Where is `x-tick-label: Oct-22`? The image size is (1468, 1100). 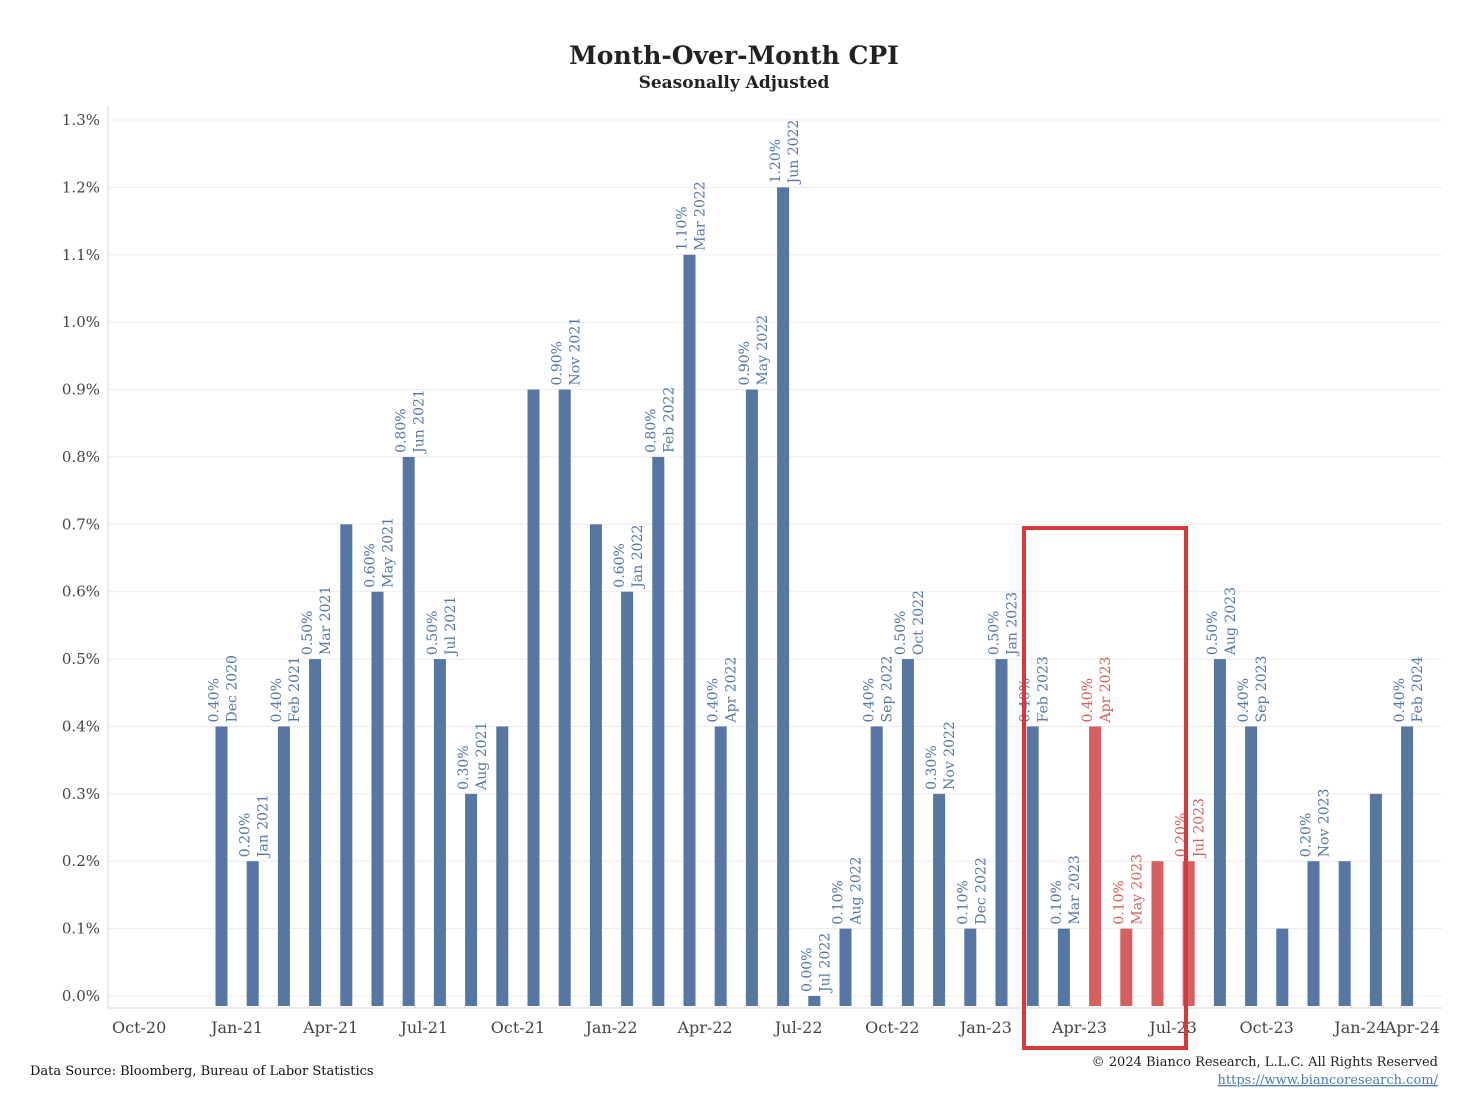 x-tick-label: Oct-22 is located at coordinates (892, 1027).